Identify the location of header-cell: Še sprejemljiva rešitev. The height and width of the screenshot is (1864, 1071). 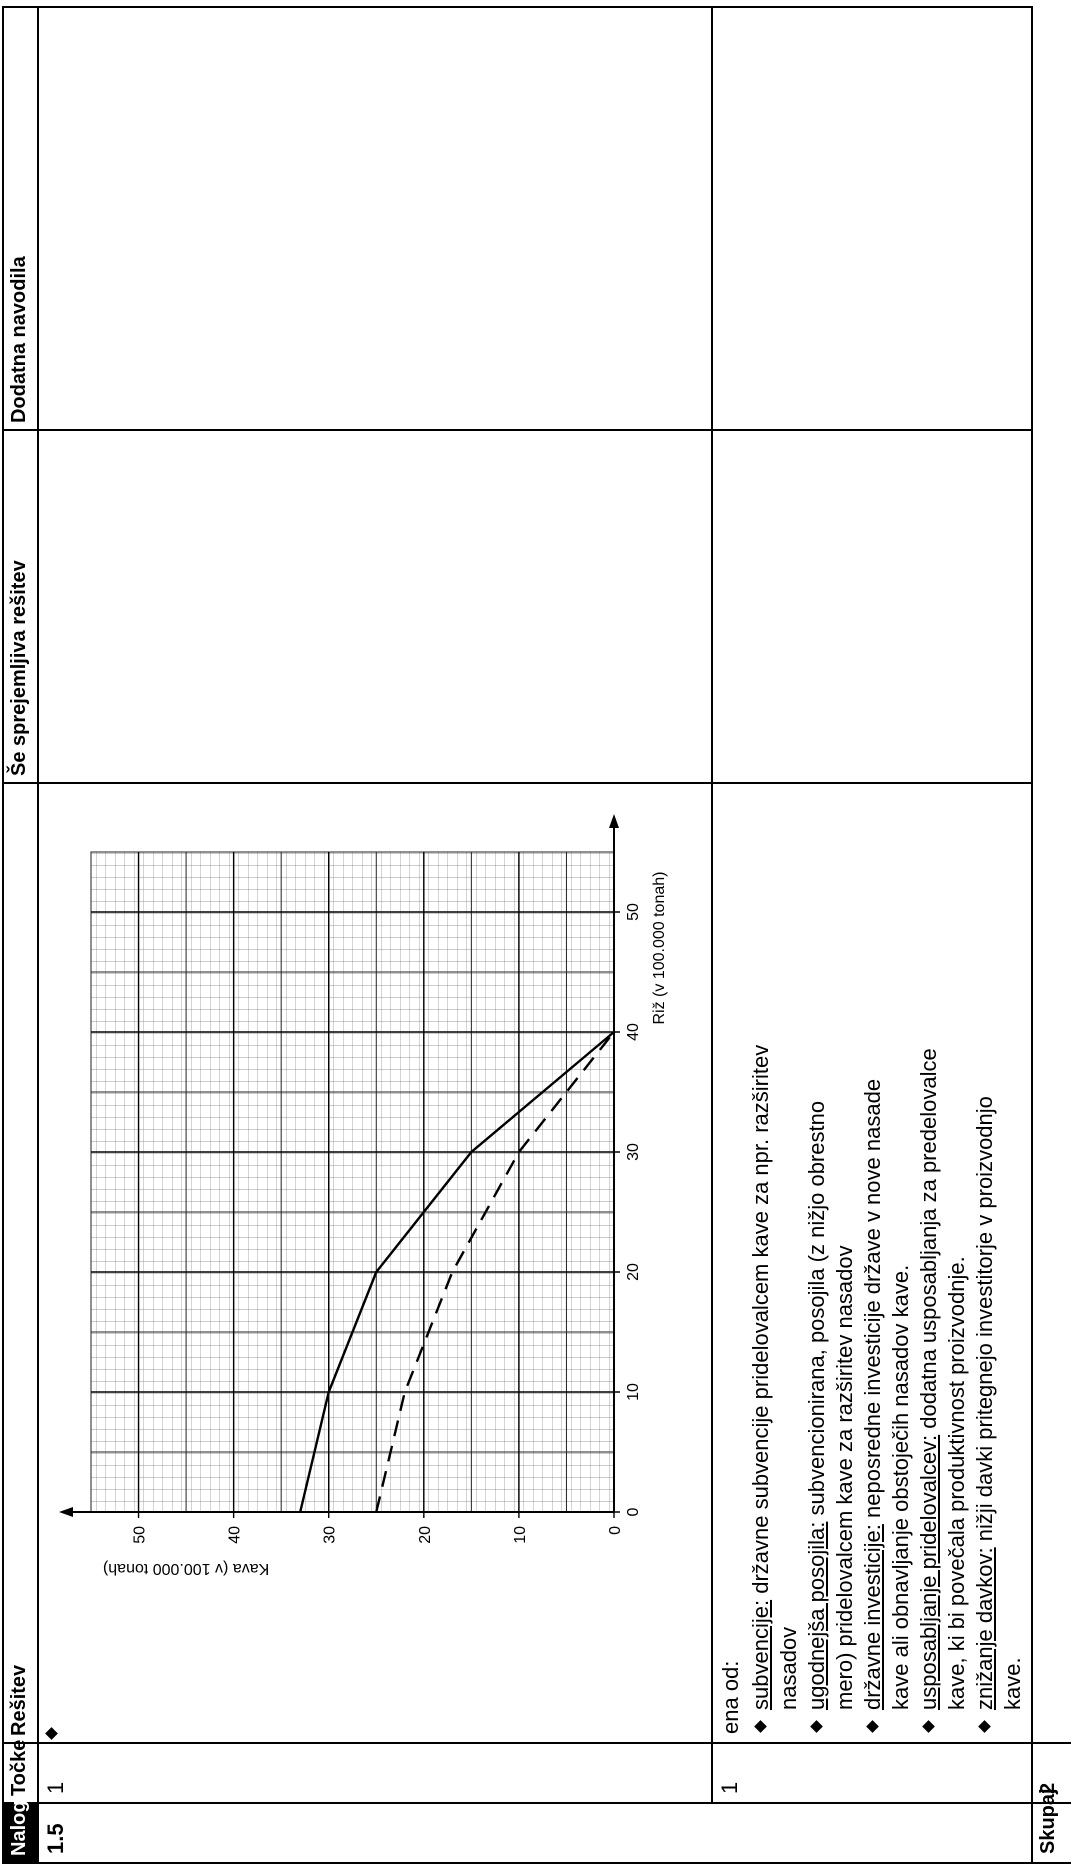
(20, 606).